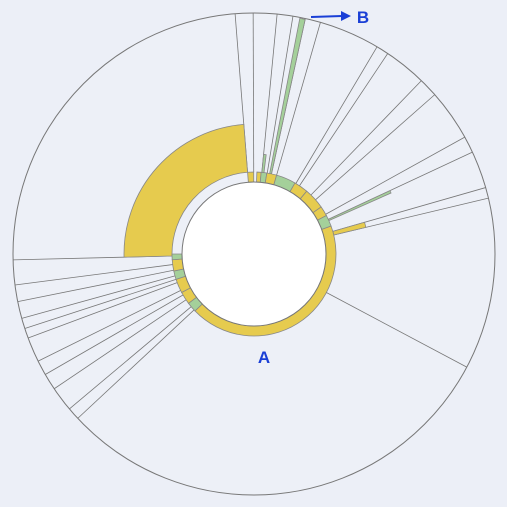  Describe the element at coordinates (326, 16) in the screenshot. I see `arrow-b` at that location.